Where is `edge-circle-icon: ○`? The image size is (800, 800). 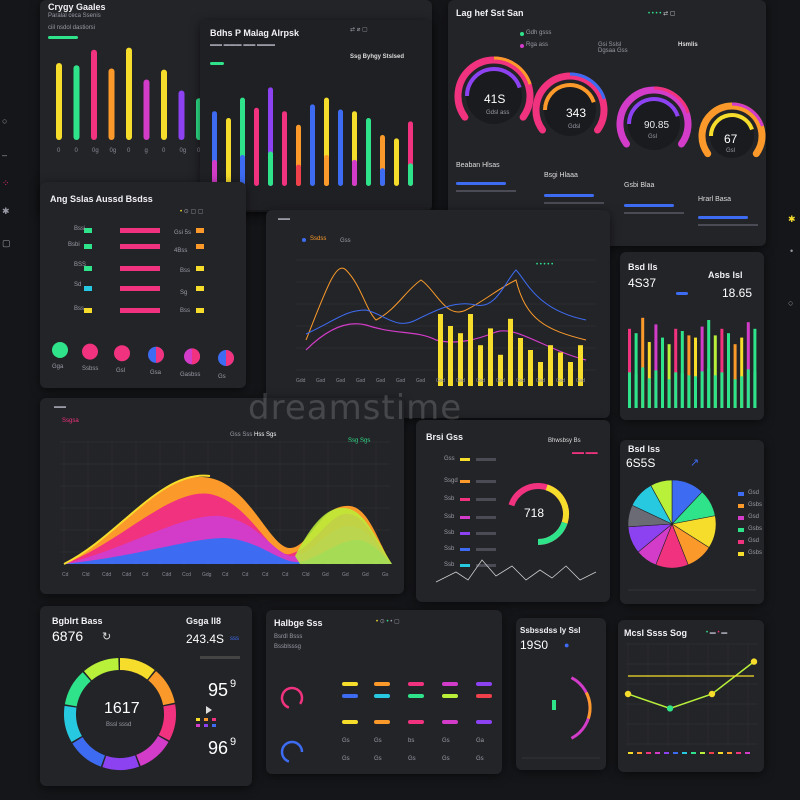
edge-circle-icon: ○ is located at coordinates (5, 121).